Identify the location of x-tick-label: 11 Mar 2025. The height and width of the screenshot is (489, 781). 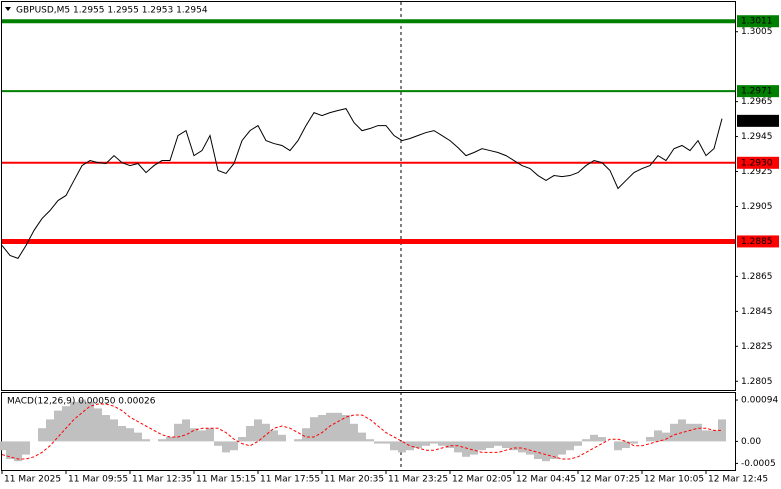
(32, 480).